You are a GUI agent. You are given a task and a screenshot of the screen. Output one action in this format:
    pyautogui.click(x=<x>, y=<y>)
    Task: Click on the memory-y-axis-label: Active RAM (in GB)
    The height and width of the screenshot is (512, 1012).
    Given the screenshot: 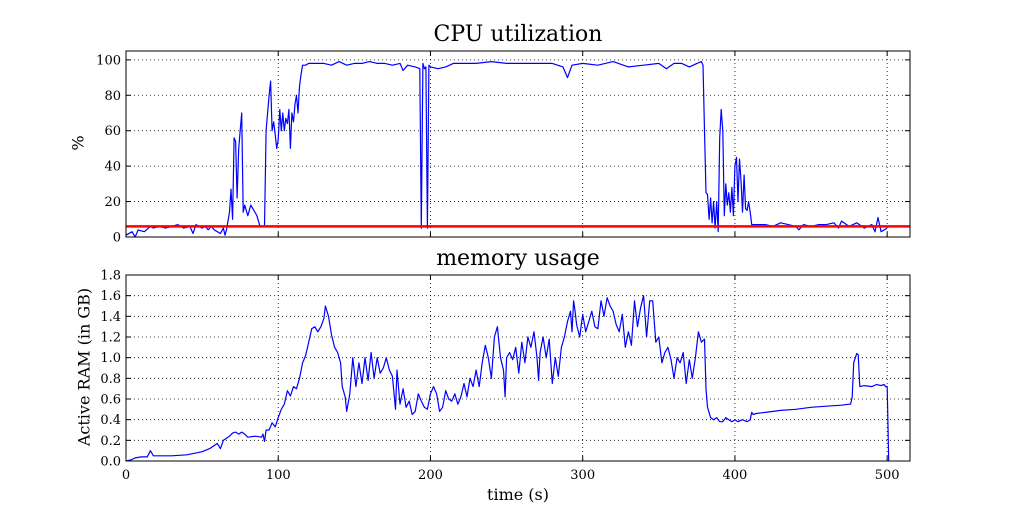 What is the action you would take?
    pyautogui.click(x=84, y=367)
    